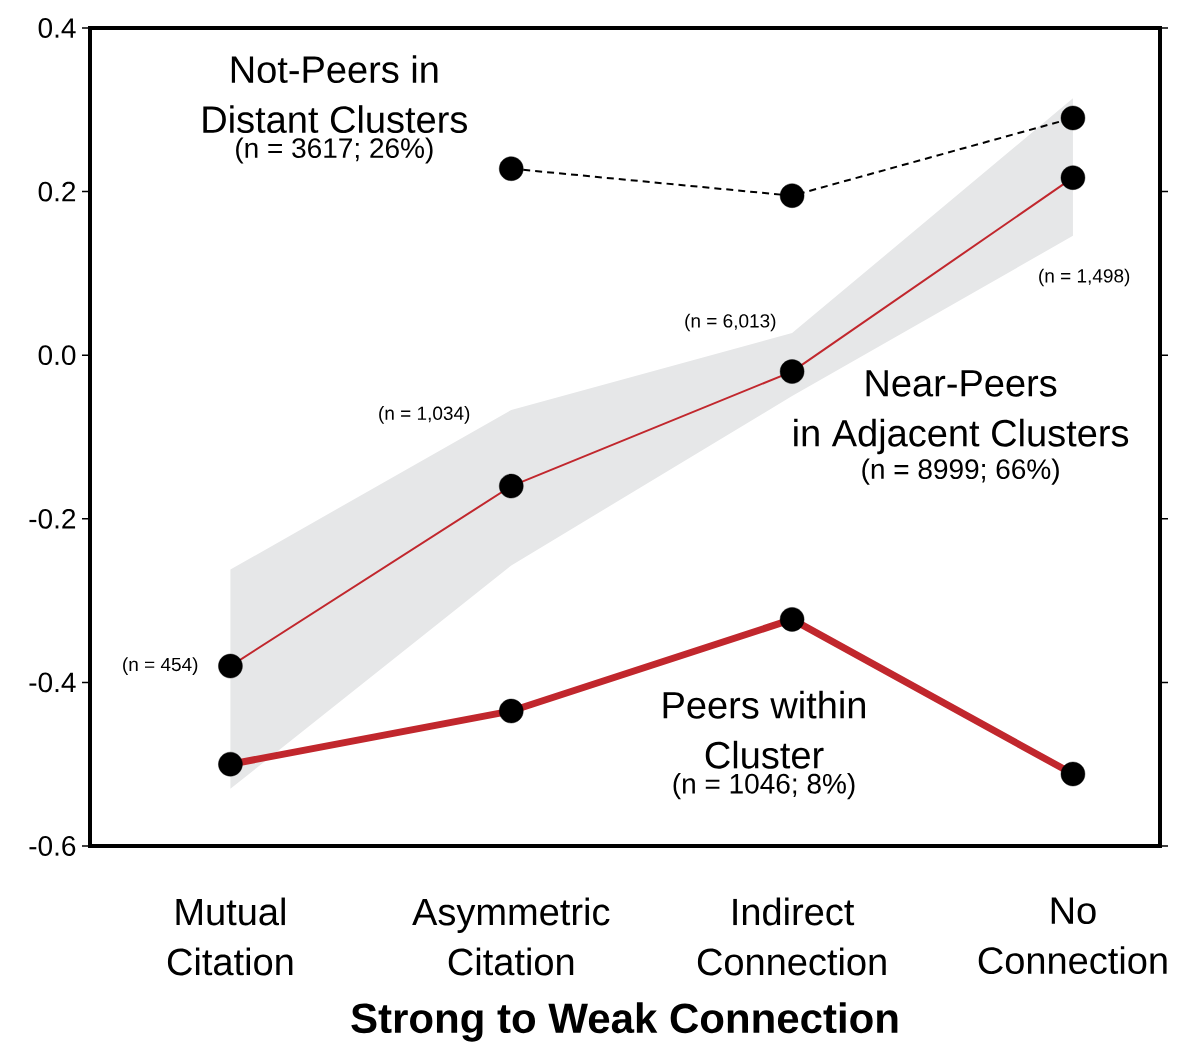 This screenshot has height=1058, width=1177. What do you see at coordinates (1072, 936) in the screenshot?
I see `x-tick-label: No Connection` at bounding box center [1072, 936].